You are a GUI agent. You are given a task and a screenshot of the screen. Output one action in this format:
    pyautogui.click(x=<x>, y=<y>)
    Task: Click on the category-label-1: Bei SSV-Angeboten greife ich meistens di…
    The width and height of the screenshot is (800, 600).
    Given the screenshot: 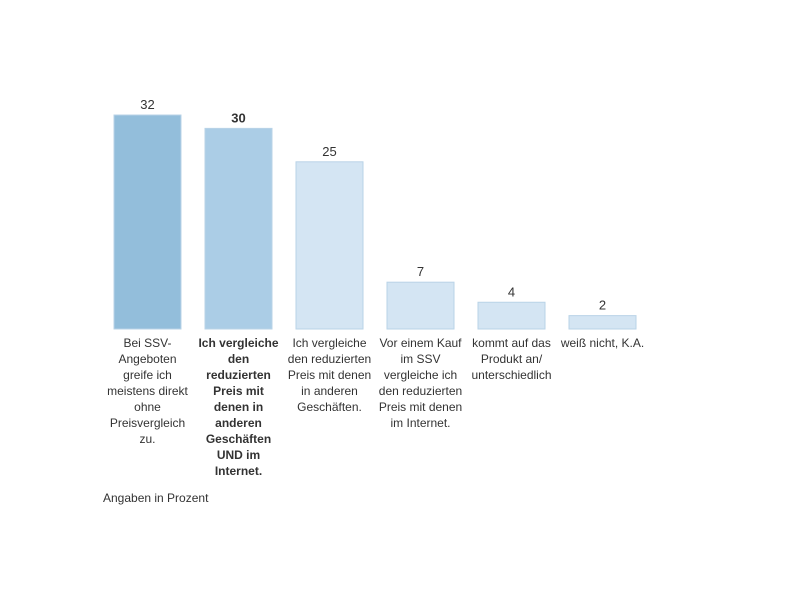 What is the action you would take?
    pyautogui.click(x=147, y=391)
    